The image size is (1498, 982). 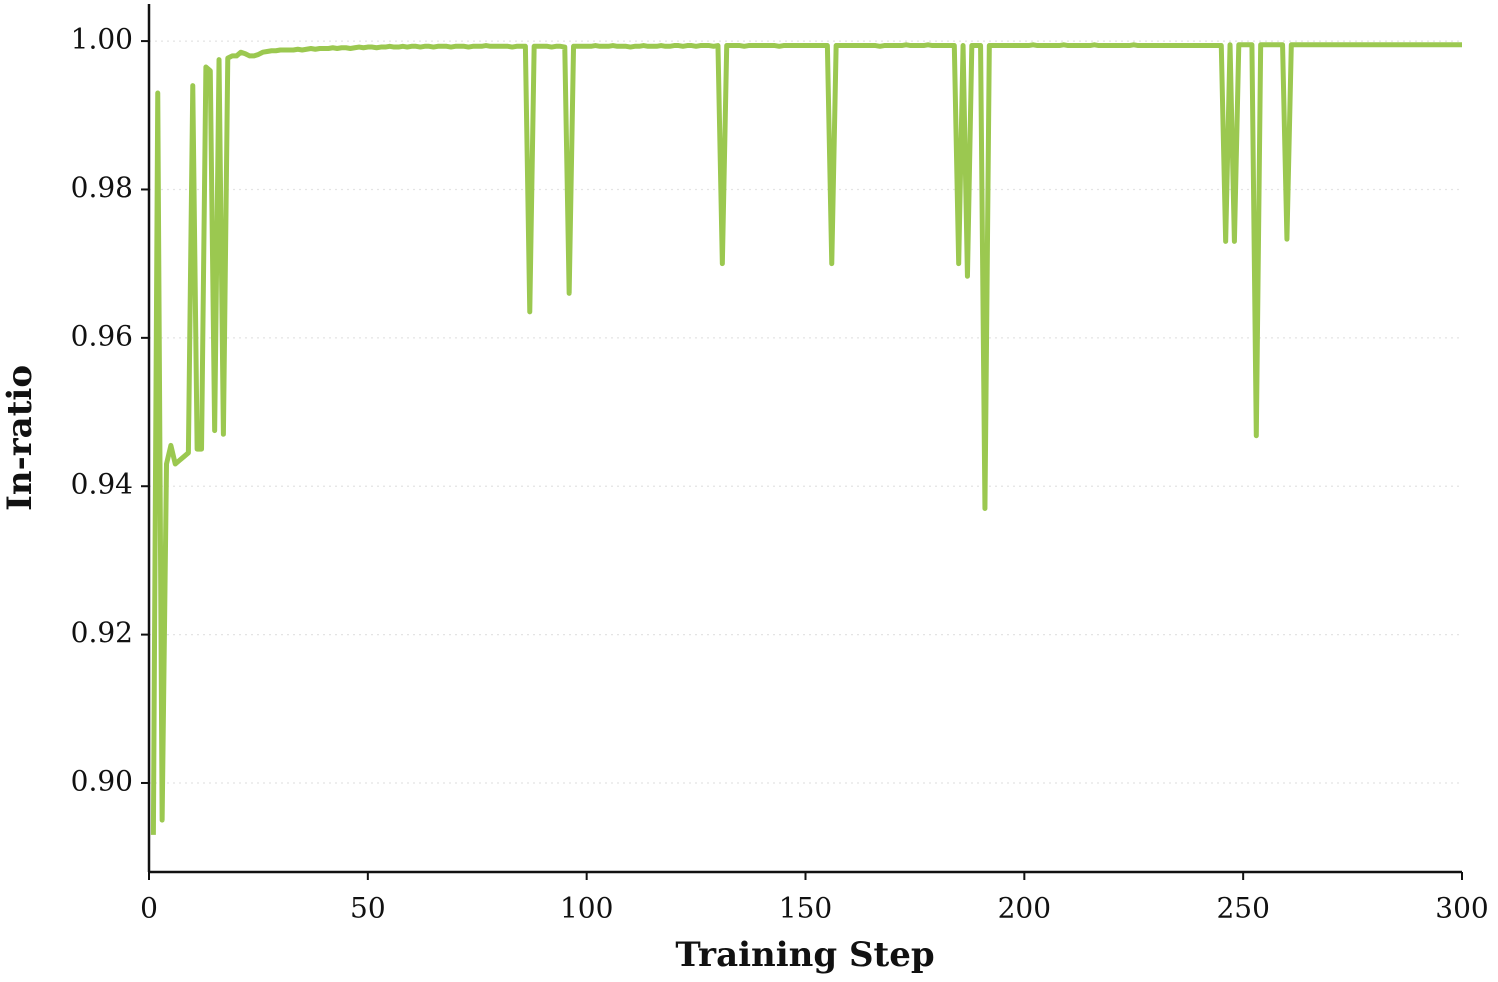 I want to click on y-tick-label: 1.00, so click(x=102, y=39).